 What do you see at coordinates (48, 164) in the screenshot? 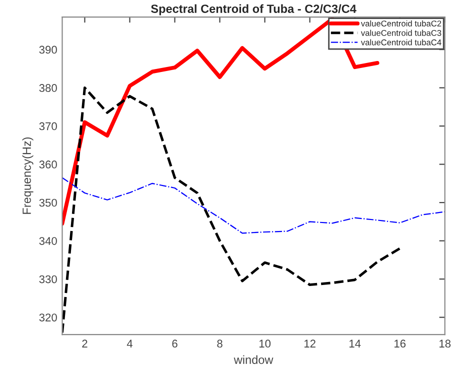
I see `y-tick-label: 360` at bounding box center [48, 164].